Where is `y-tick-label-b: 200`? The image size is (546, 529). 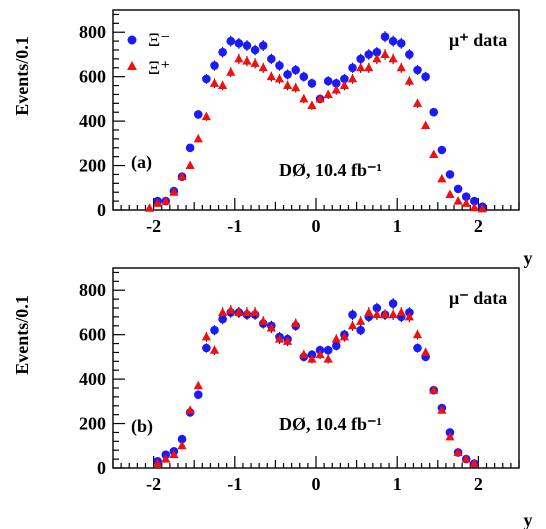 y-tick-label-b: 200 is located at coordinates (92, 424).